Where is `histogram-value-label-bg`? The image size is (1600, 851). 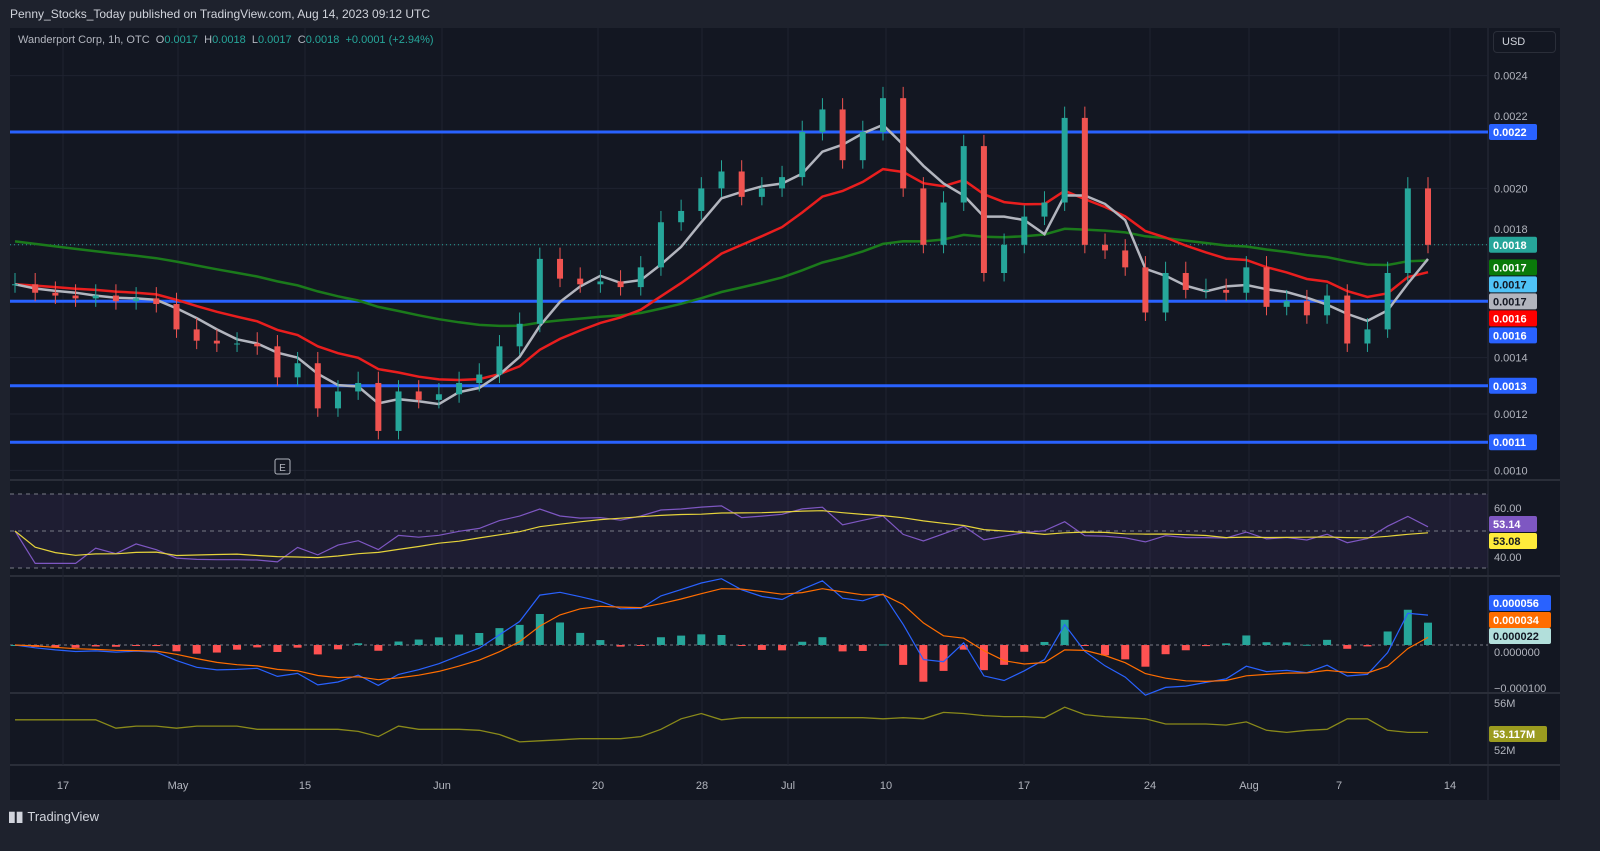 histogram-value-label-bg is located at coordinates (1520, 636).